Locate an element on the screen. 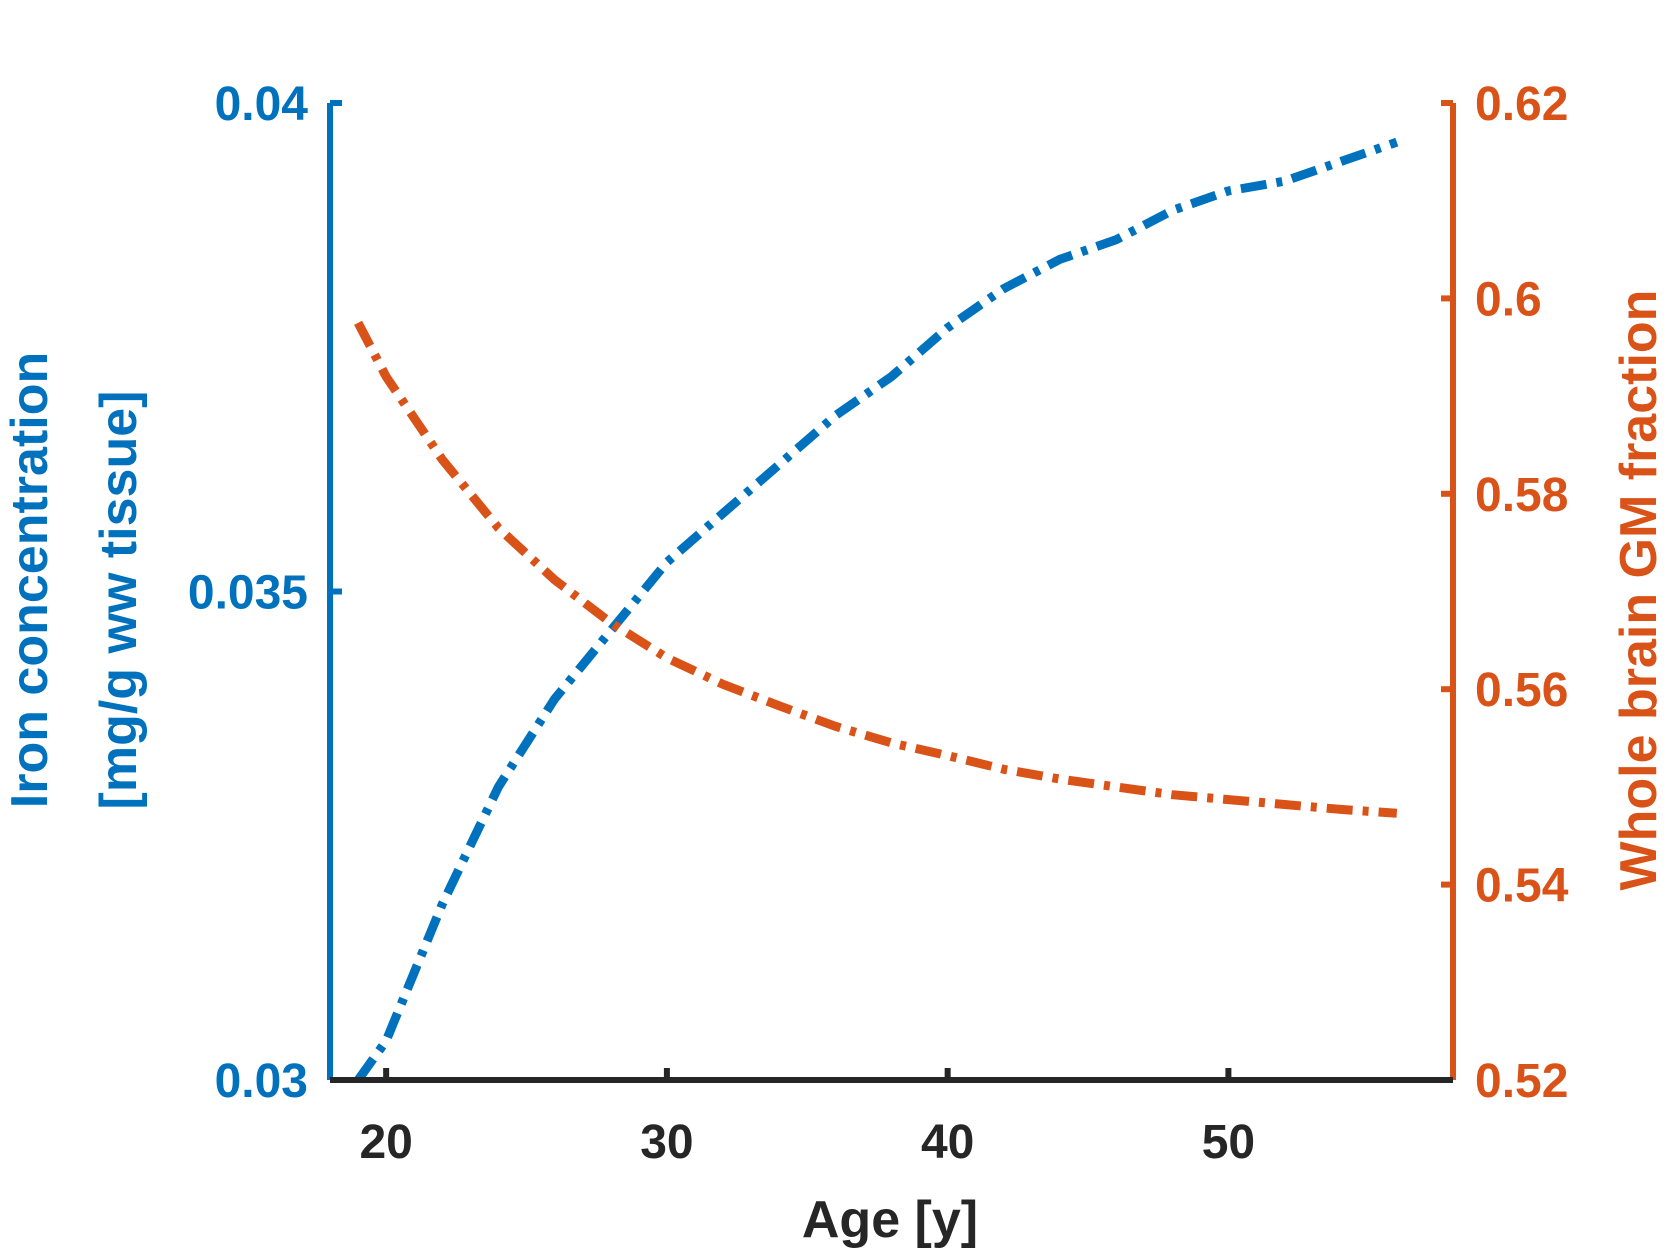 The width and height of the screenshot is (1680, 1260). left-axis-title-line2: [mg/g ww tissue] is located at coordinates (119, 600).